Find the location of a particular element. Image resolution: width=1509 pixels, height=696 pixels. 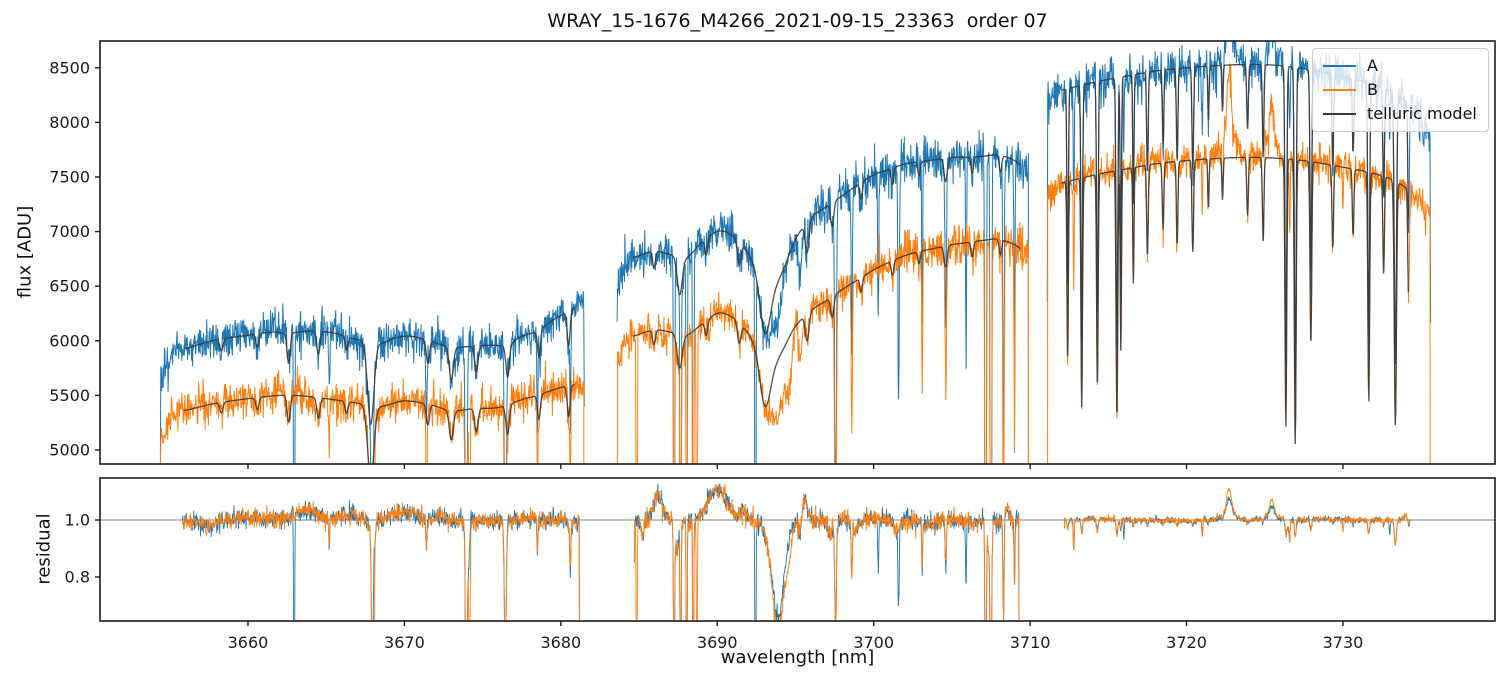

x-tick-label: 3680 is located at coordinates (560, 642).